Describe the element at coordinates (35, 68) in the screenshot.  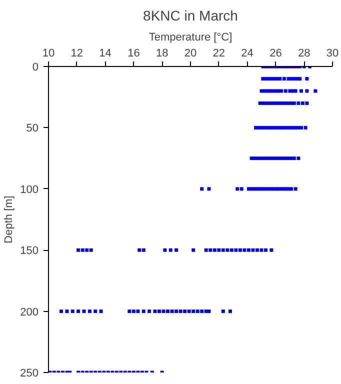
I see `y-tick-label: 0` at that location.